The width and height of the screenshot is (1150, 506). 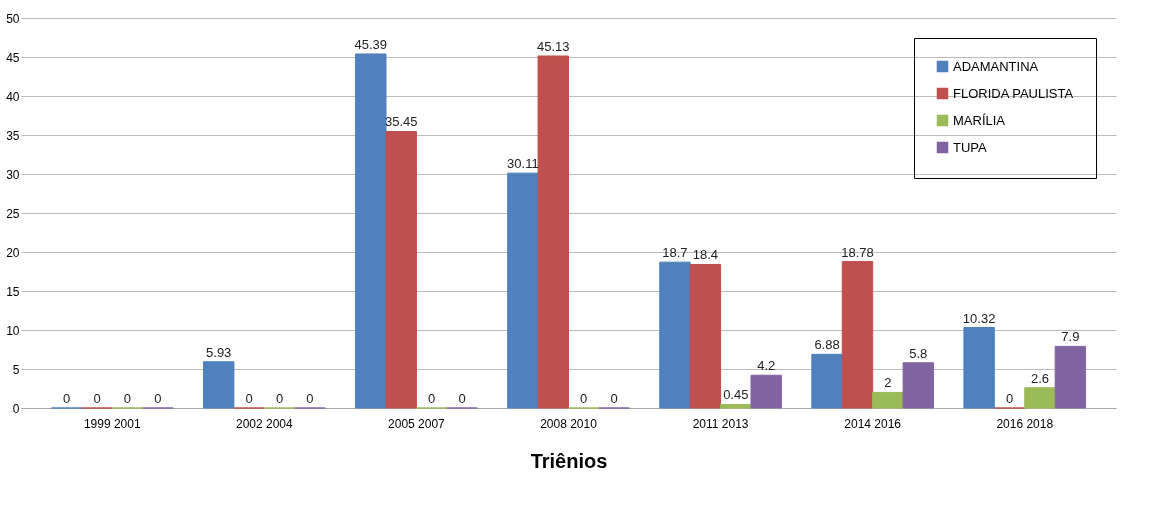 What do you see at coordinates (13, 174) in the screenshot?
I see `y-tick-label: 30` at bounding box center [13, 174].